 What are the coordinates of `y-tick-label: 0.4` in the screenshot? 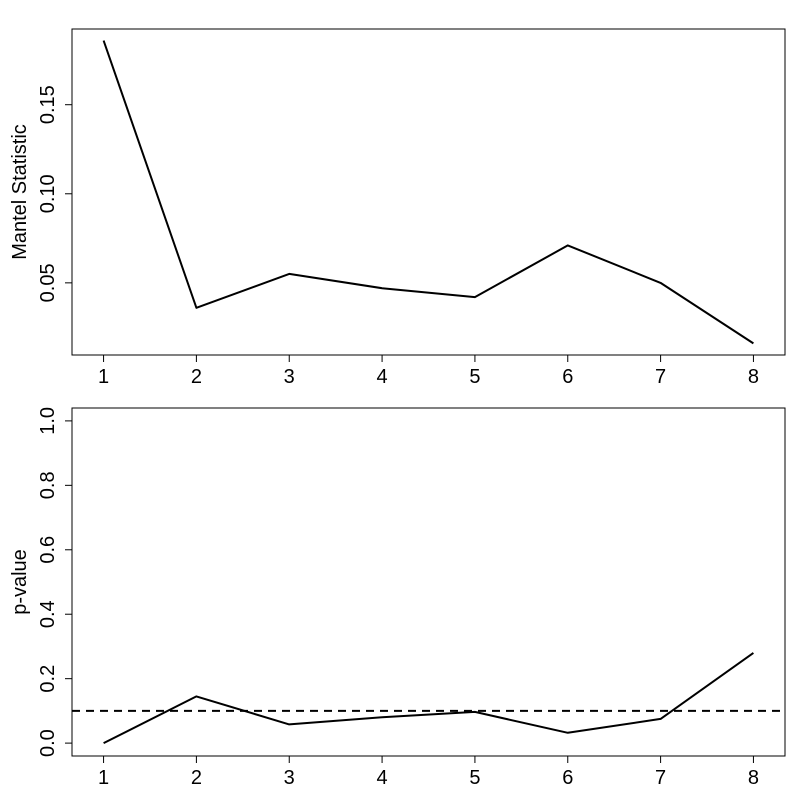 It's located at (48, 614).